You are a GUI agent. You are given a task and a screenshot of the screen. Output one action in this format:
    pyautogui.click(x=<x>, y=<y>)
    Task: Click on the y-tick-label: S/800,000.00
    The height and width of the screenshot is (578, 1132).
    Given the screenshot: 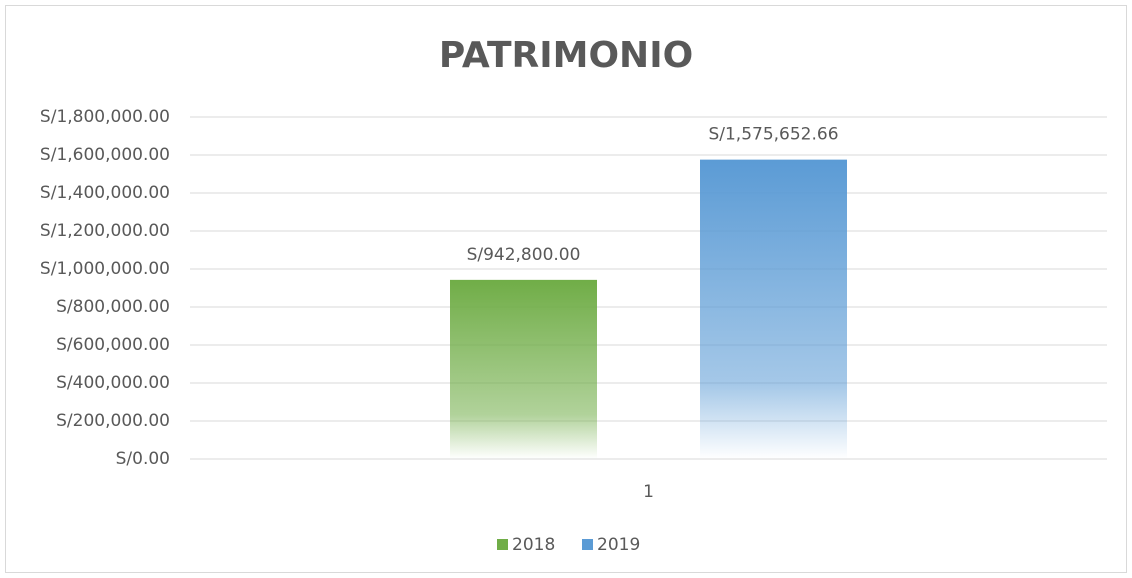 What is the action you would take?
    pyautogui.click(x=113, y=307)
    